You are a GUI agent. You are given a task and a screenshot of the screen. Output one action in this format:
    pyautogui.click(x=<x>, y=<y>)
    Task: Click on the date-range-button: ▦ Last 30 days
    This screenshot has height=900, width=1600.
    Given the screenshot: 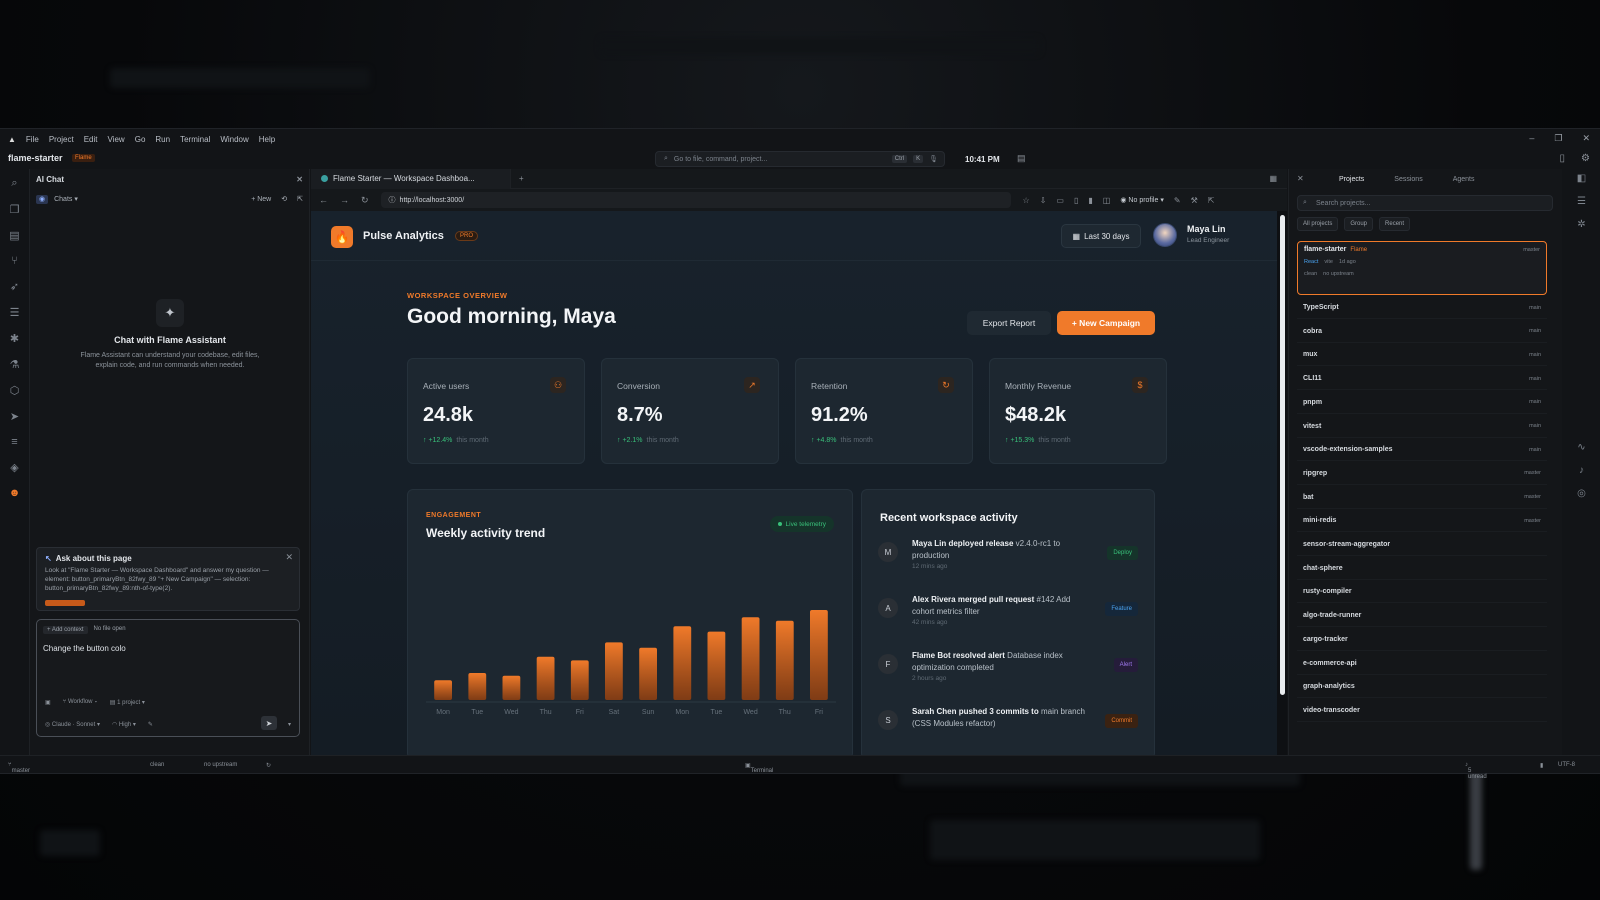 What is the action you would take?
    pyautogui.click(x=1101, y=236)
    